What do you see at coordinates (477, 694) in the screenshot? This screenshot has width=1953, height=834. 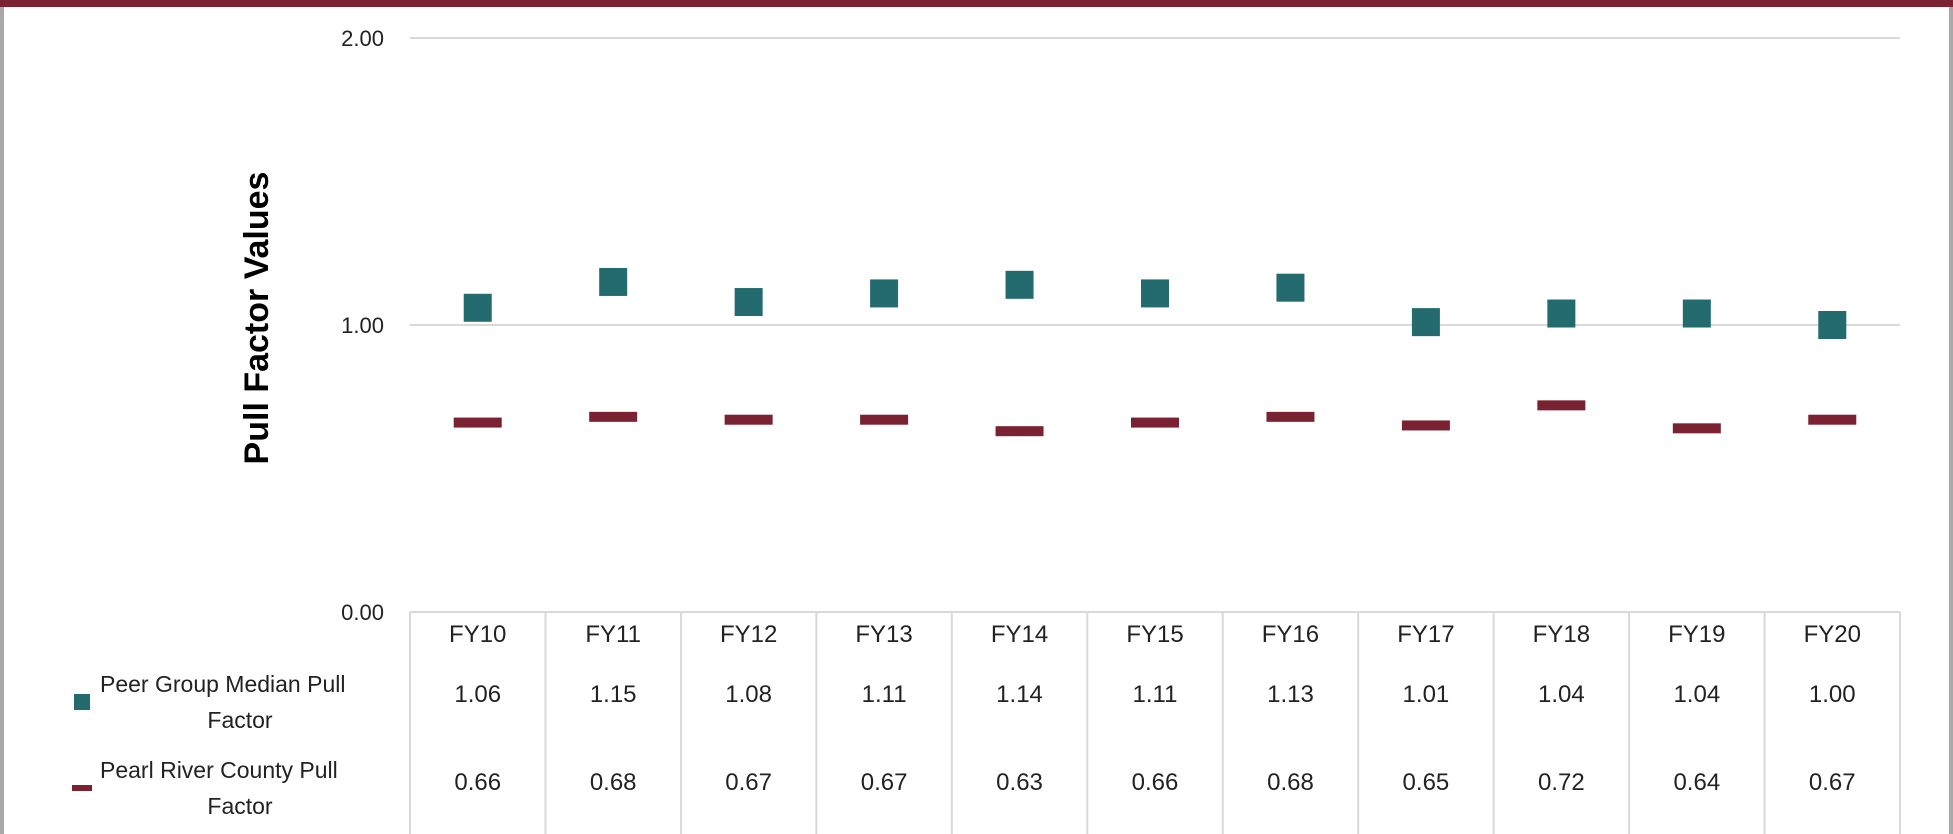 I see `data-label: 1.06` at bounding box center [477, 694].